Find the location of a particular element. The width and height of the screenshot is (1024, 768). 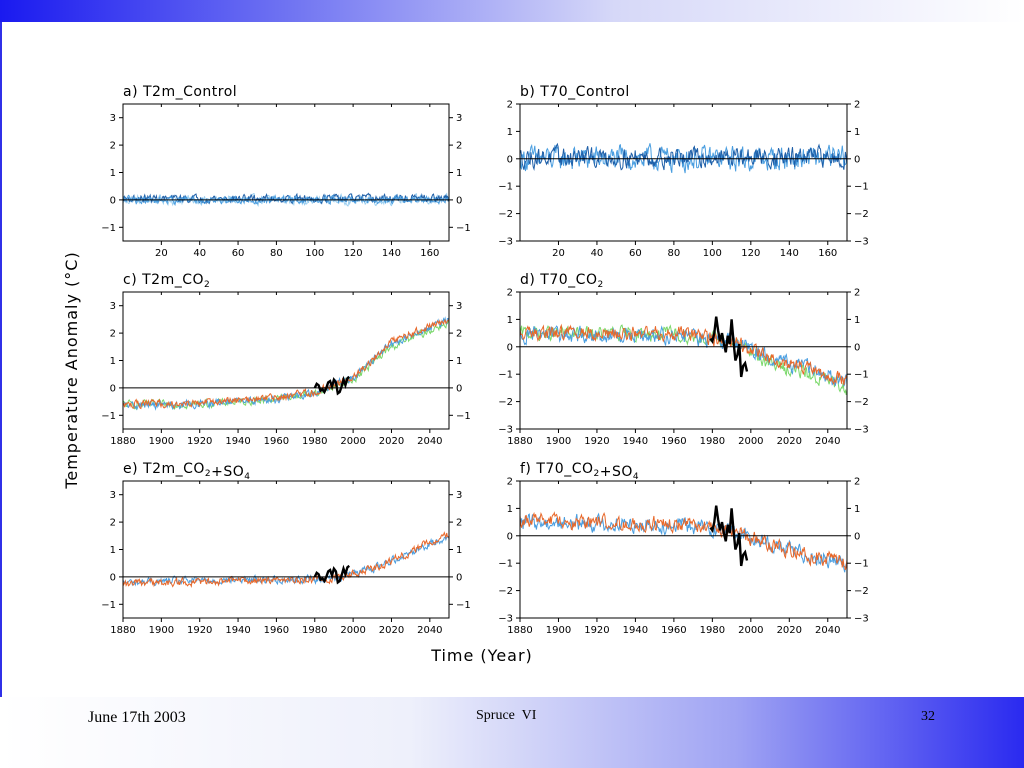

panel-d-xtick: 1900 is located at coordinates (558, 441).